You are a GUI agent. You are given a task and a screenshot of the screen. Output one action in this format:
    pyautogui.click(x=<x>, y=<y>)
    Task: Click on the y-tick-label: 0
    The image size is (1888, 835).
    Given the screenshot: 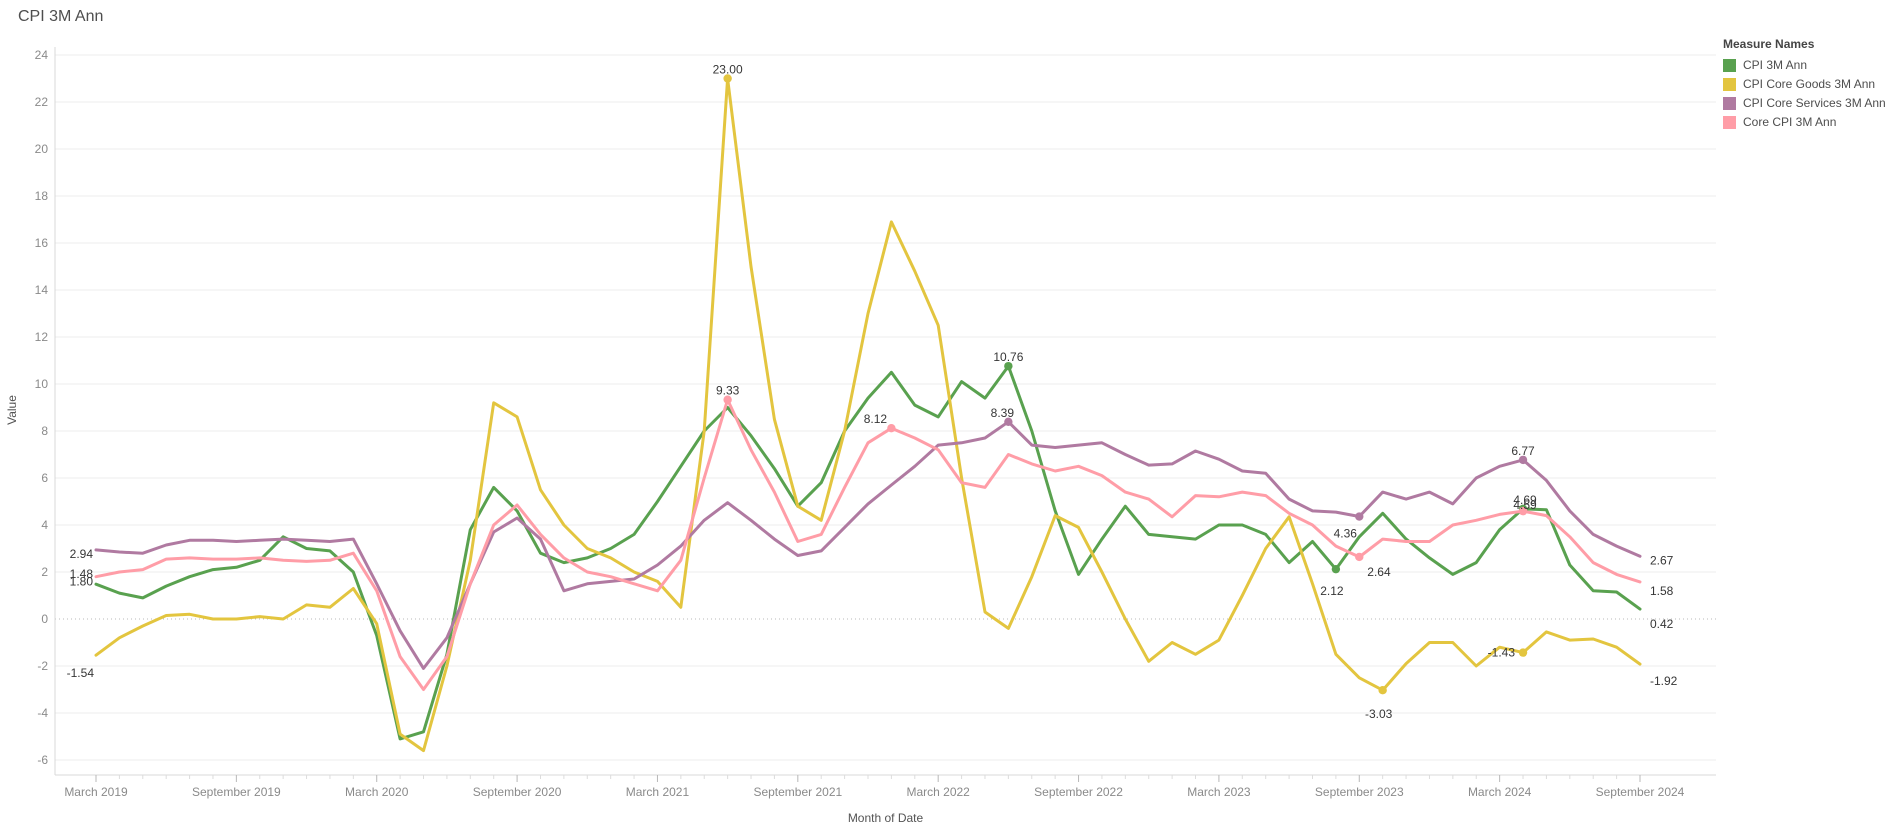 What is the action you would take?
    pyautogui.click(x=44, y=619)
    